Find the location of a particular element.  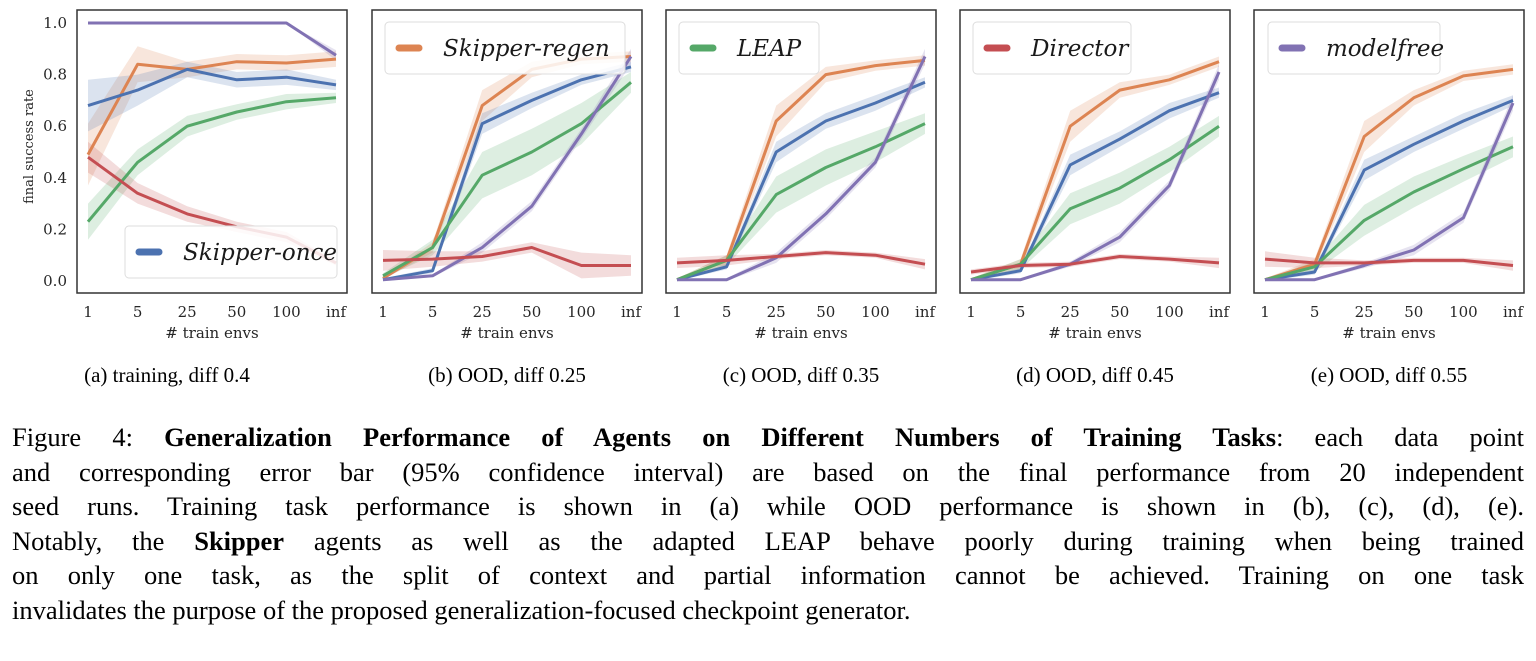

panel-subcaption: (e) OOD, diff 0.55 is located at coordinates (1389, 375).